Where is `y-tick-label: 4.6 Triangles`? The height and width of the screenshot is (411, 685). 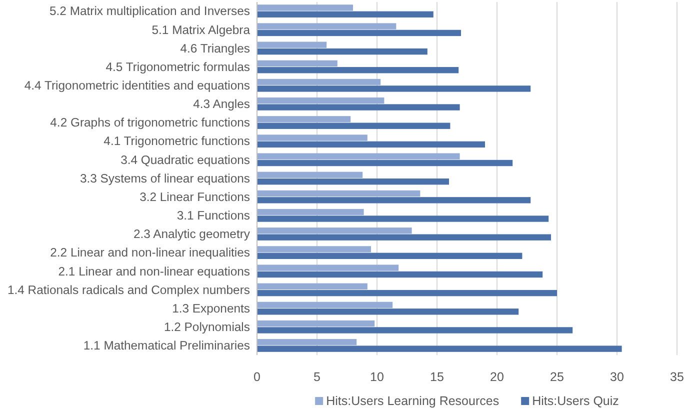
y-tick-label: 4.6 Triangles is located at coordinates (215, 48).